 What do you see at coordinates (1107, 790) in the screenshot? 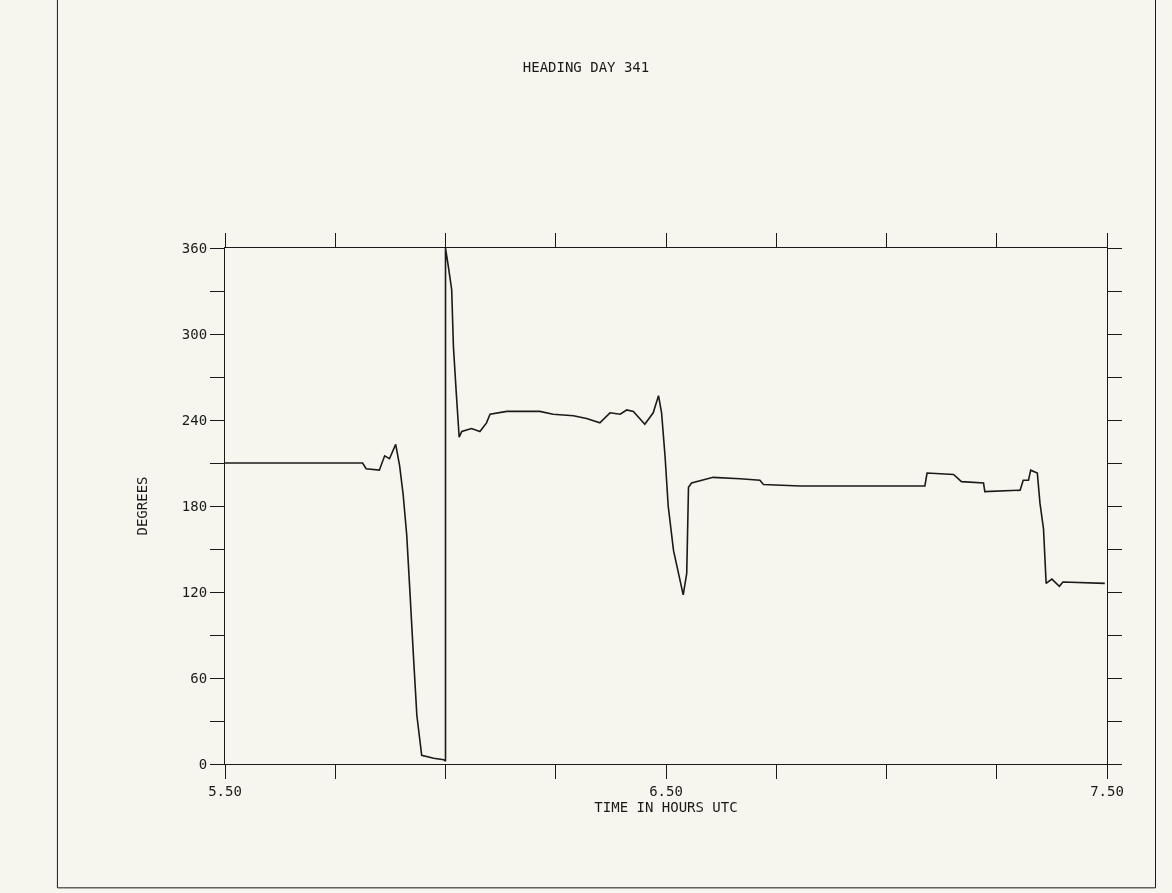
I see `x-tick-label: 7.50` at bounding box center [1107, 790].